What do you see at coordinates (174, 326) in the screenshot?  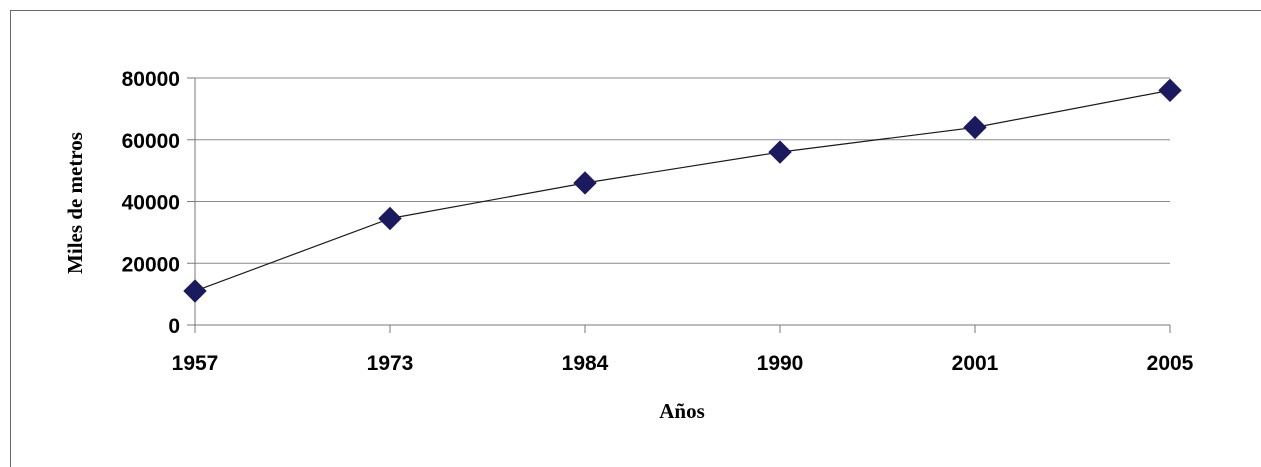 I see `y-tick-label: 0` at bounding box center [174, 326].